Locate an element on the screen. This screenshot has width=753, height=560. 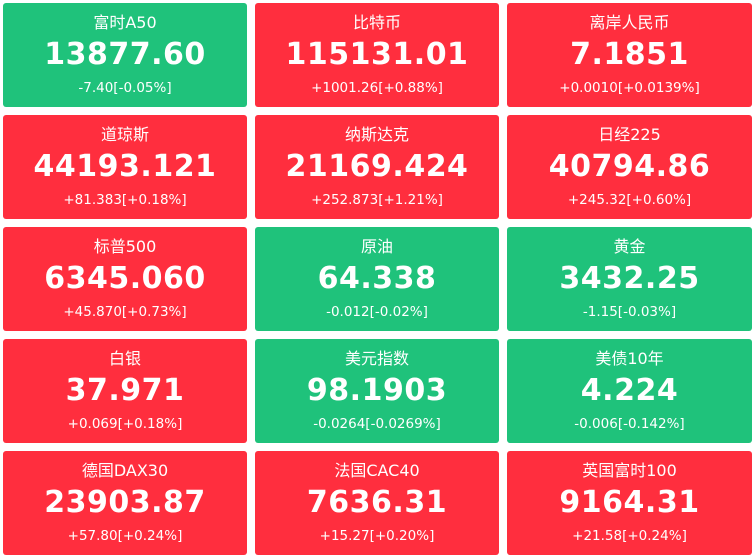
quote-change: -0.0264[-0.0269%] is located at coordinates (377, 424).